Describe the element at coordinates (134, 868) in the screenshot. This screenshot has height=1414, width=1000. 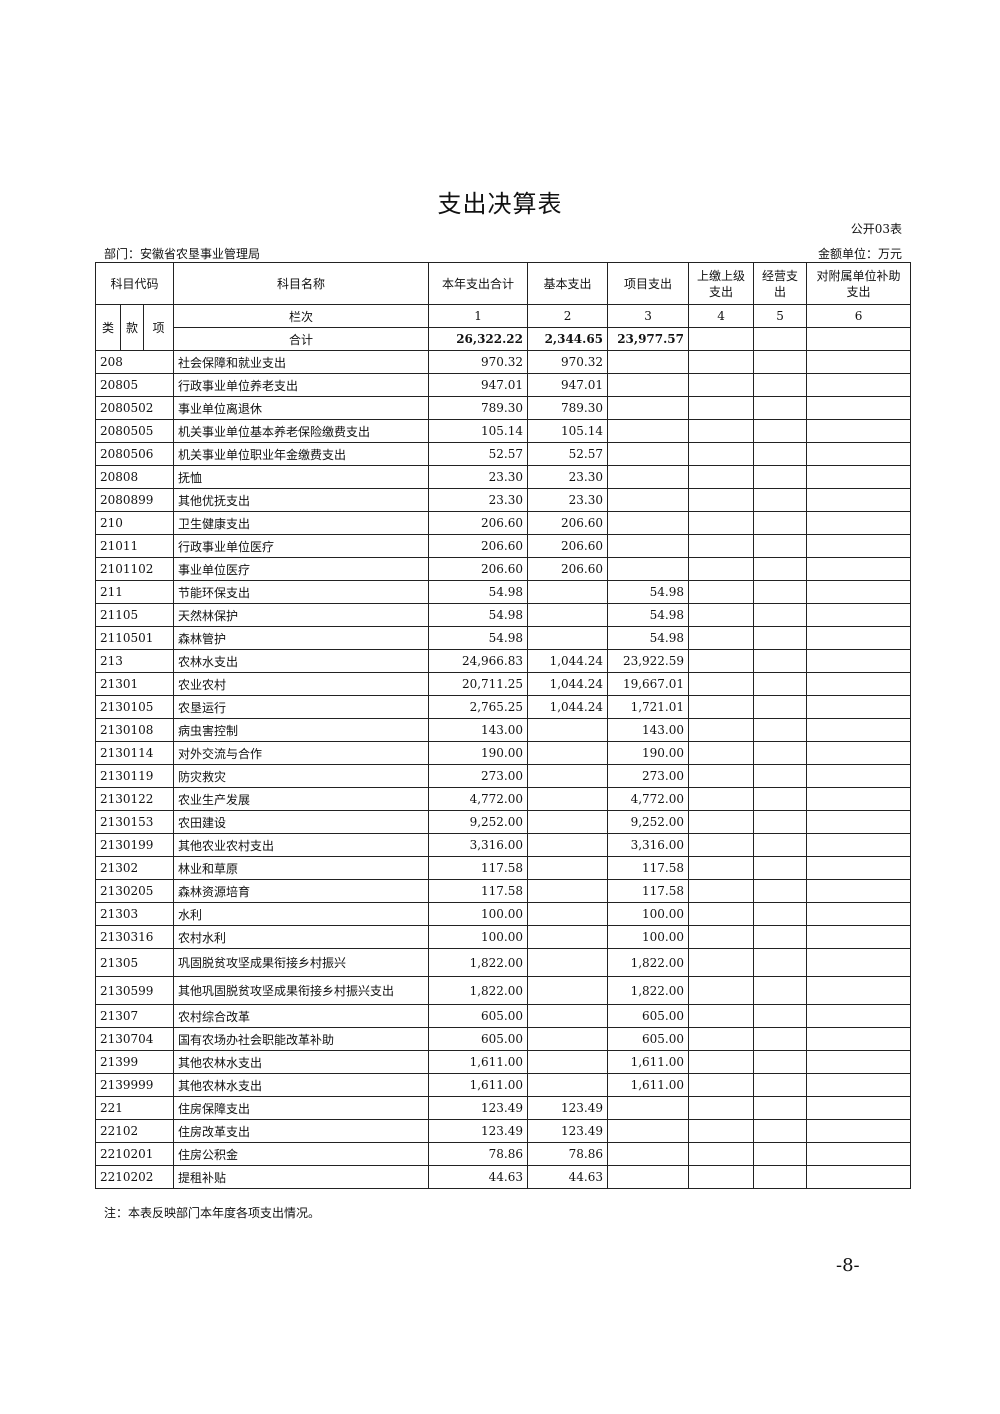
I see `row-code: 21302` at that location.